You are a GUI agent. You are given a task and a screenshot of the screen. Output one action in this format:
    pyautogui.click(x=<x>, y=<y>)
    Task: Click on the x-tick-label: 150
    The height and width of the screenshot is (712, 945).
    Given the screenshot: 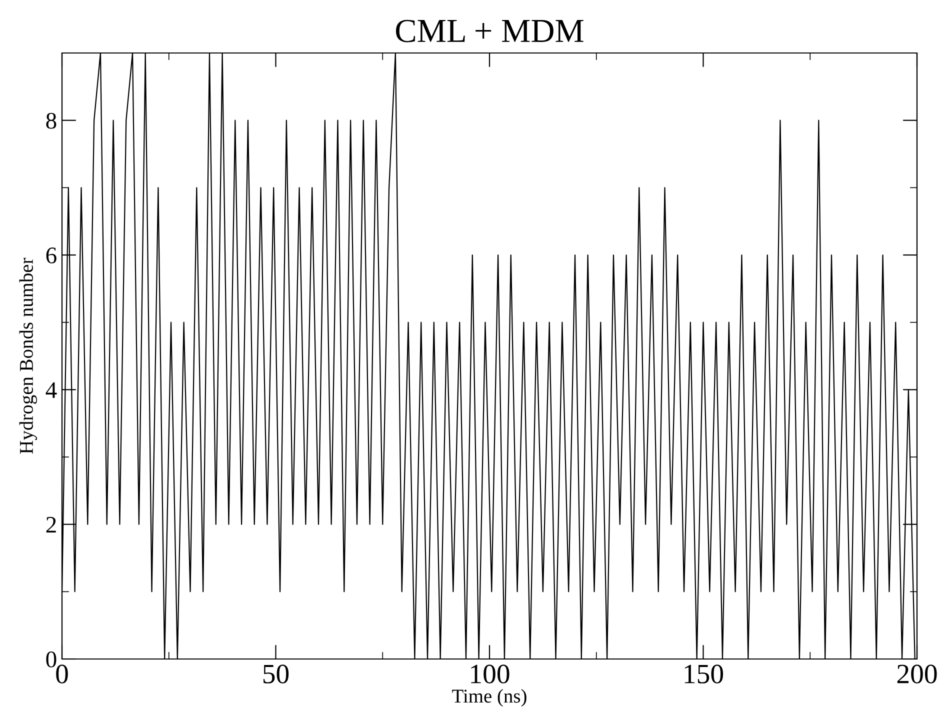 What is the action you would take?
    pyautogui.click(x=704, y=674)
    